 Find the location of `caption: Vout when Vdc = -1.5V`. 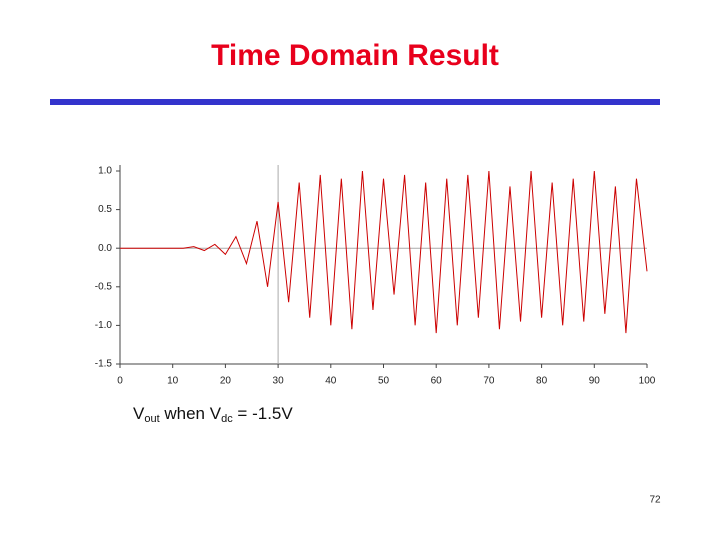

caption: Vout when Vdc = -1.5V is located at coordinates (213, 414).